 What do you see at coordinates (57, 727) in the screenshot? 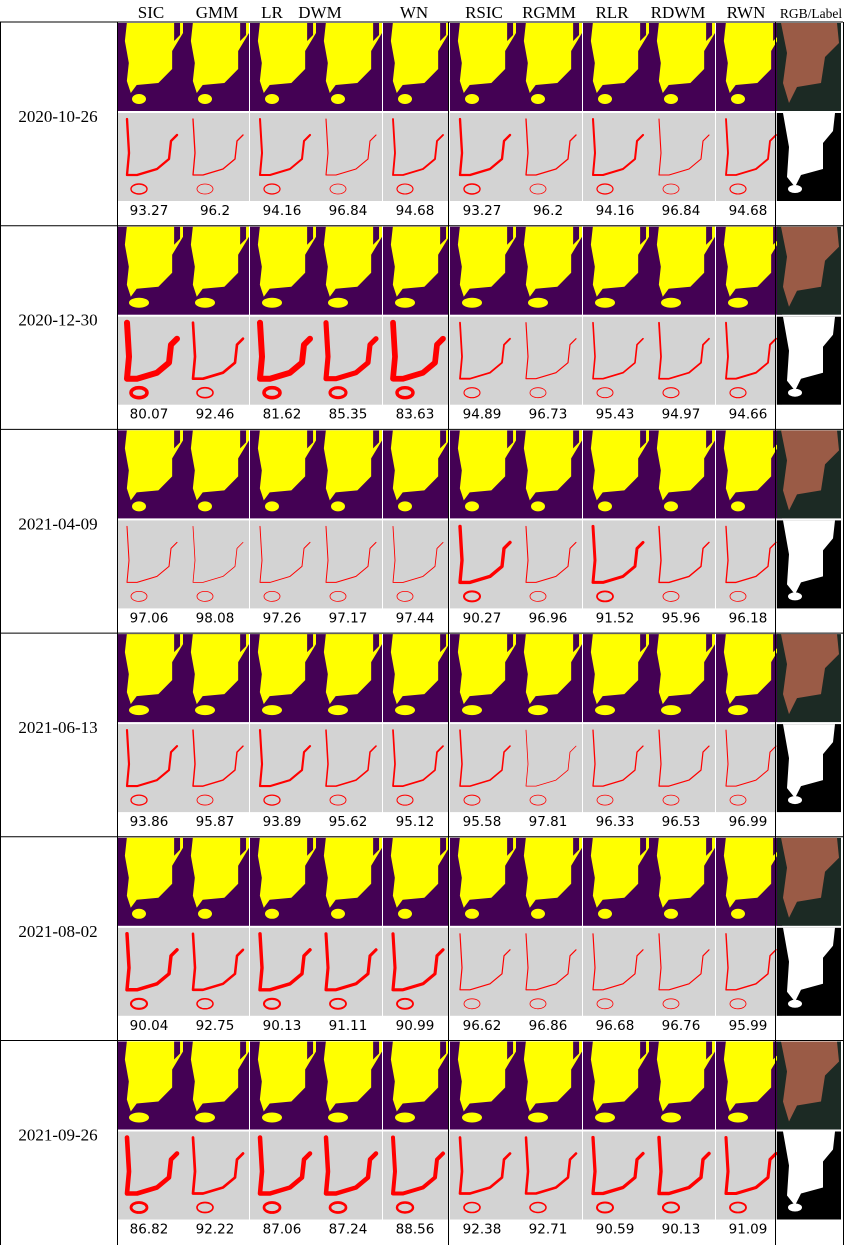
I see `row-date-label: 2021-06-13` at bounding box center [57, 727].